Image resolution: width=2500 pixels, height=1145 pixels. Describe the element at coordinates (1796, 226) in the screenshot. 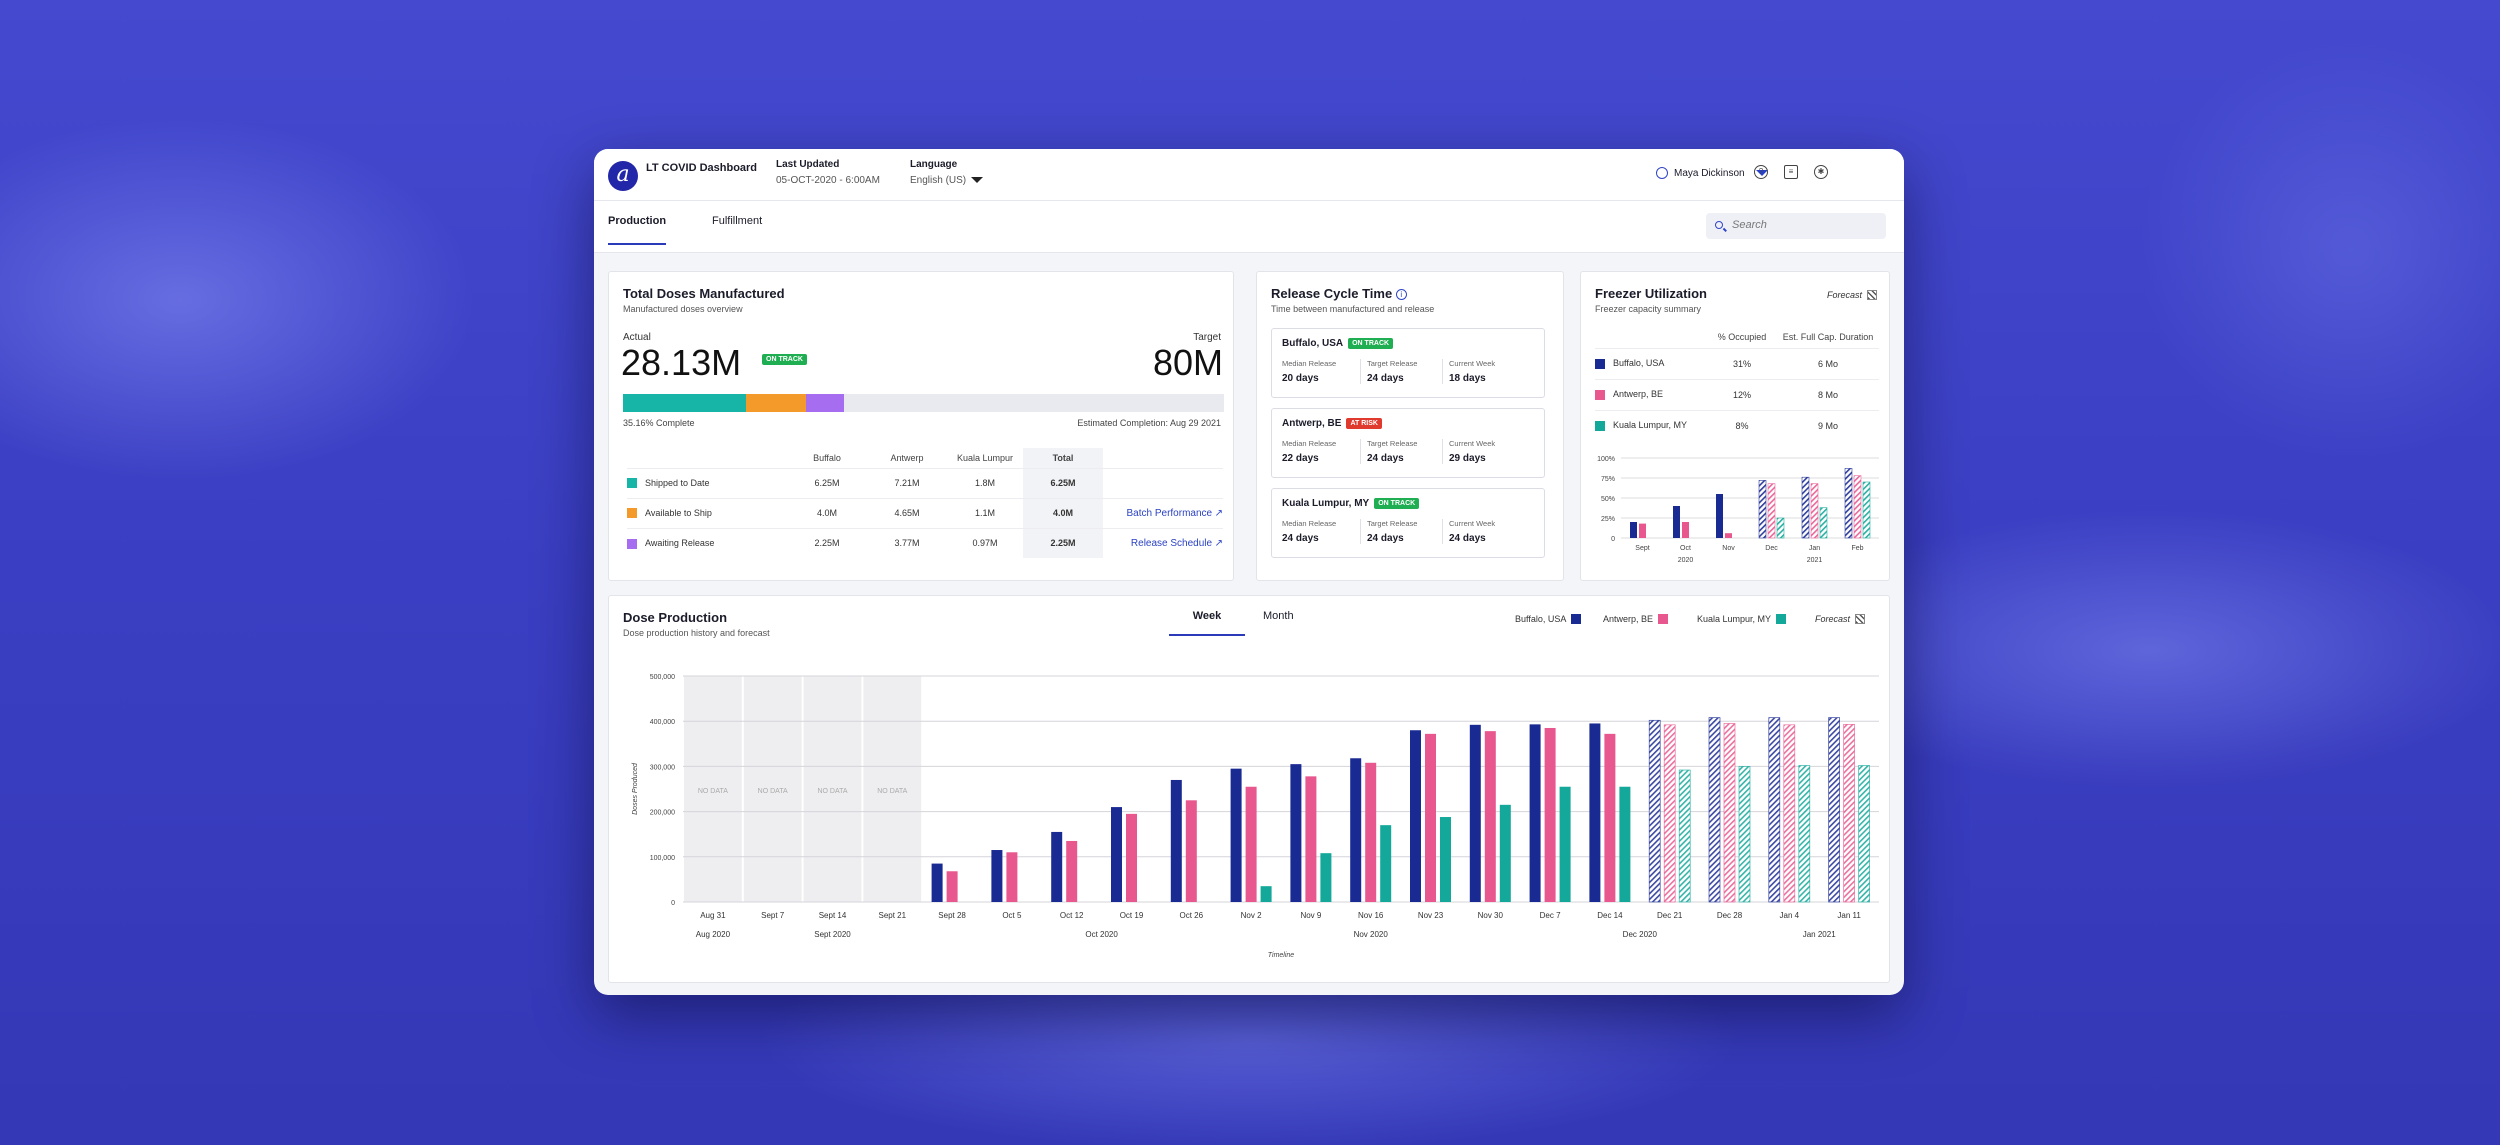

I see `search-input: Search` at that location.